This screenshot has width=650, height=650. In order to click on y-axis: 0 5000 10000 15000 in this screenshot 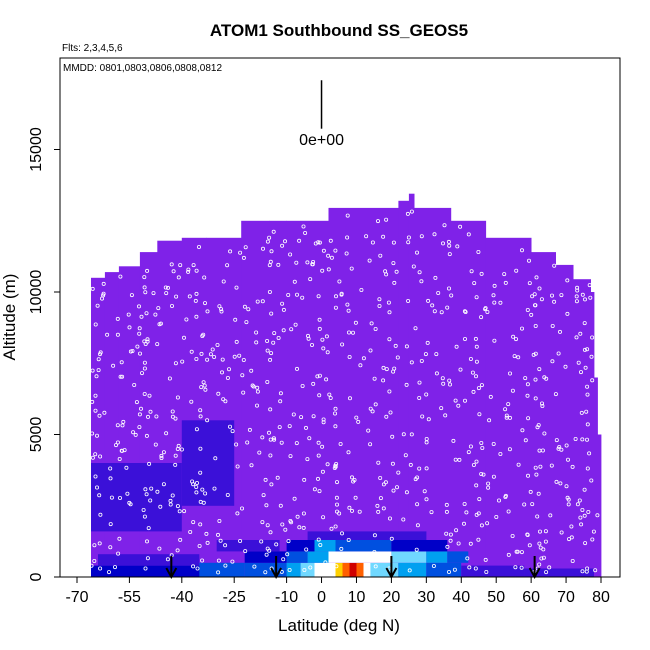, I will do `click(44, 319)`.